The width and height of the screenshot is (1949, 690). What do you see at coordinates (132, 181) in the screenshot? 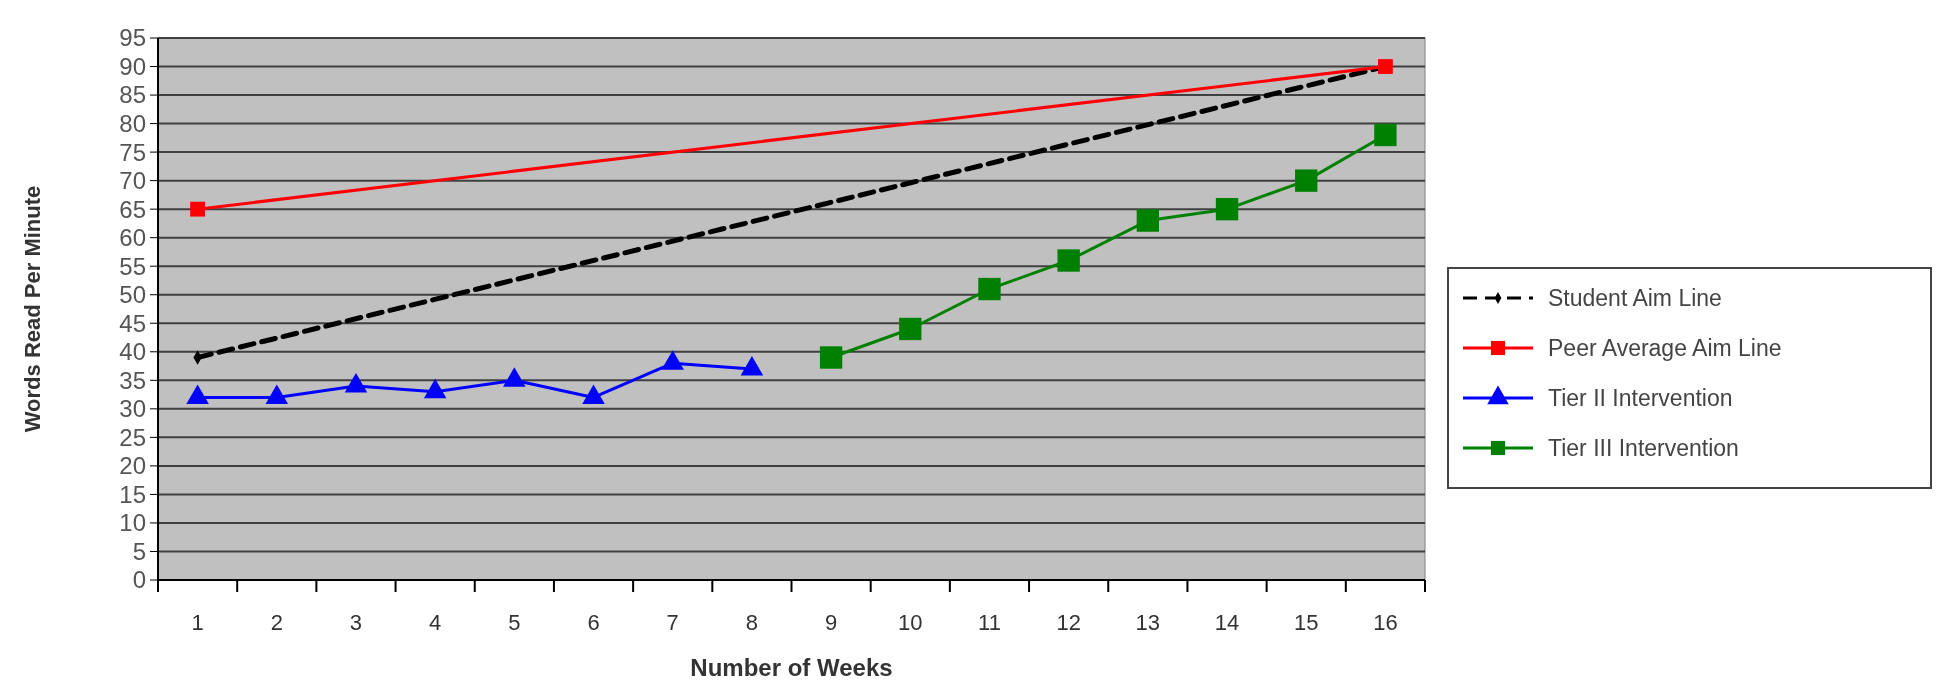
I see `y-tick-label: 70` at bounding box center [132, 181].